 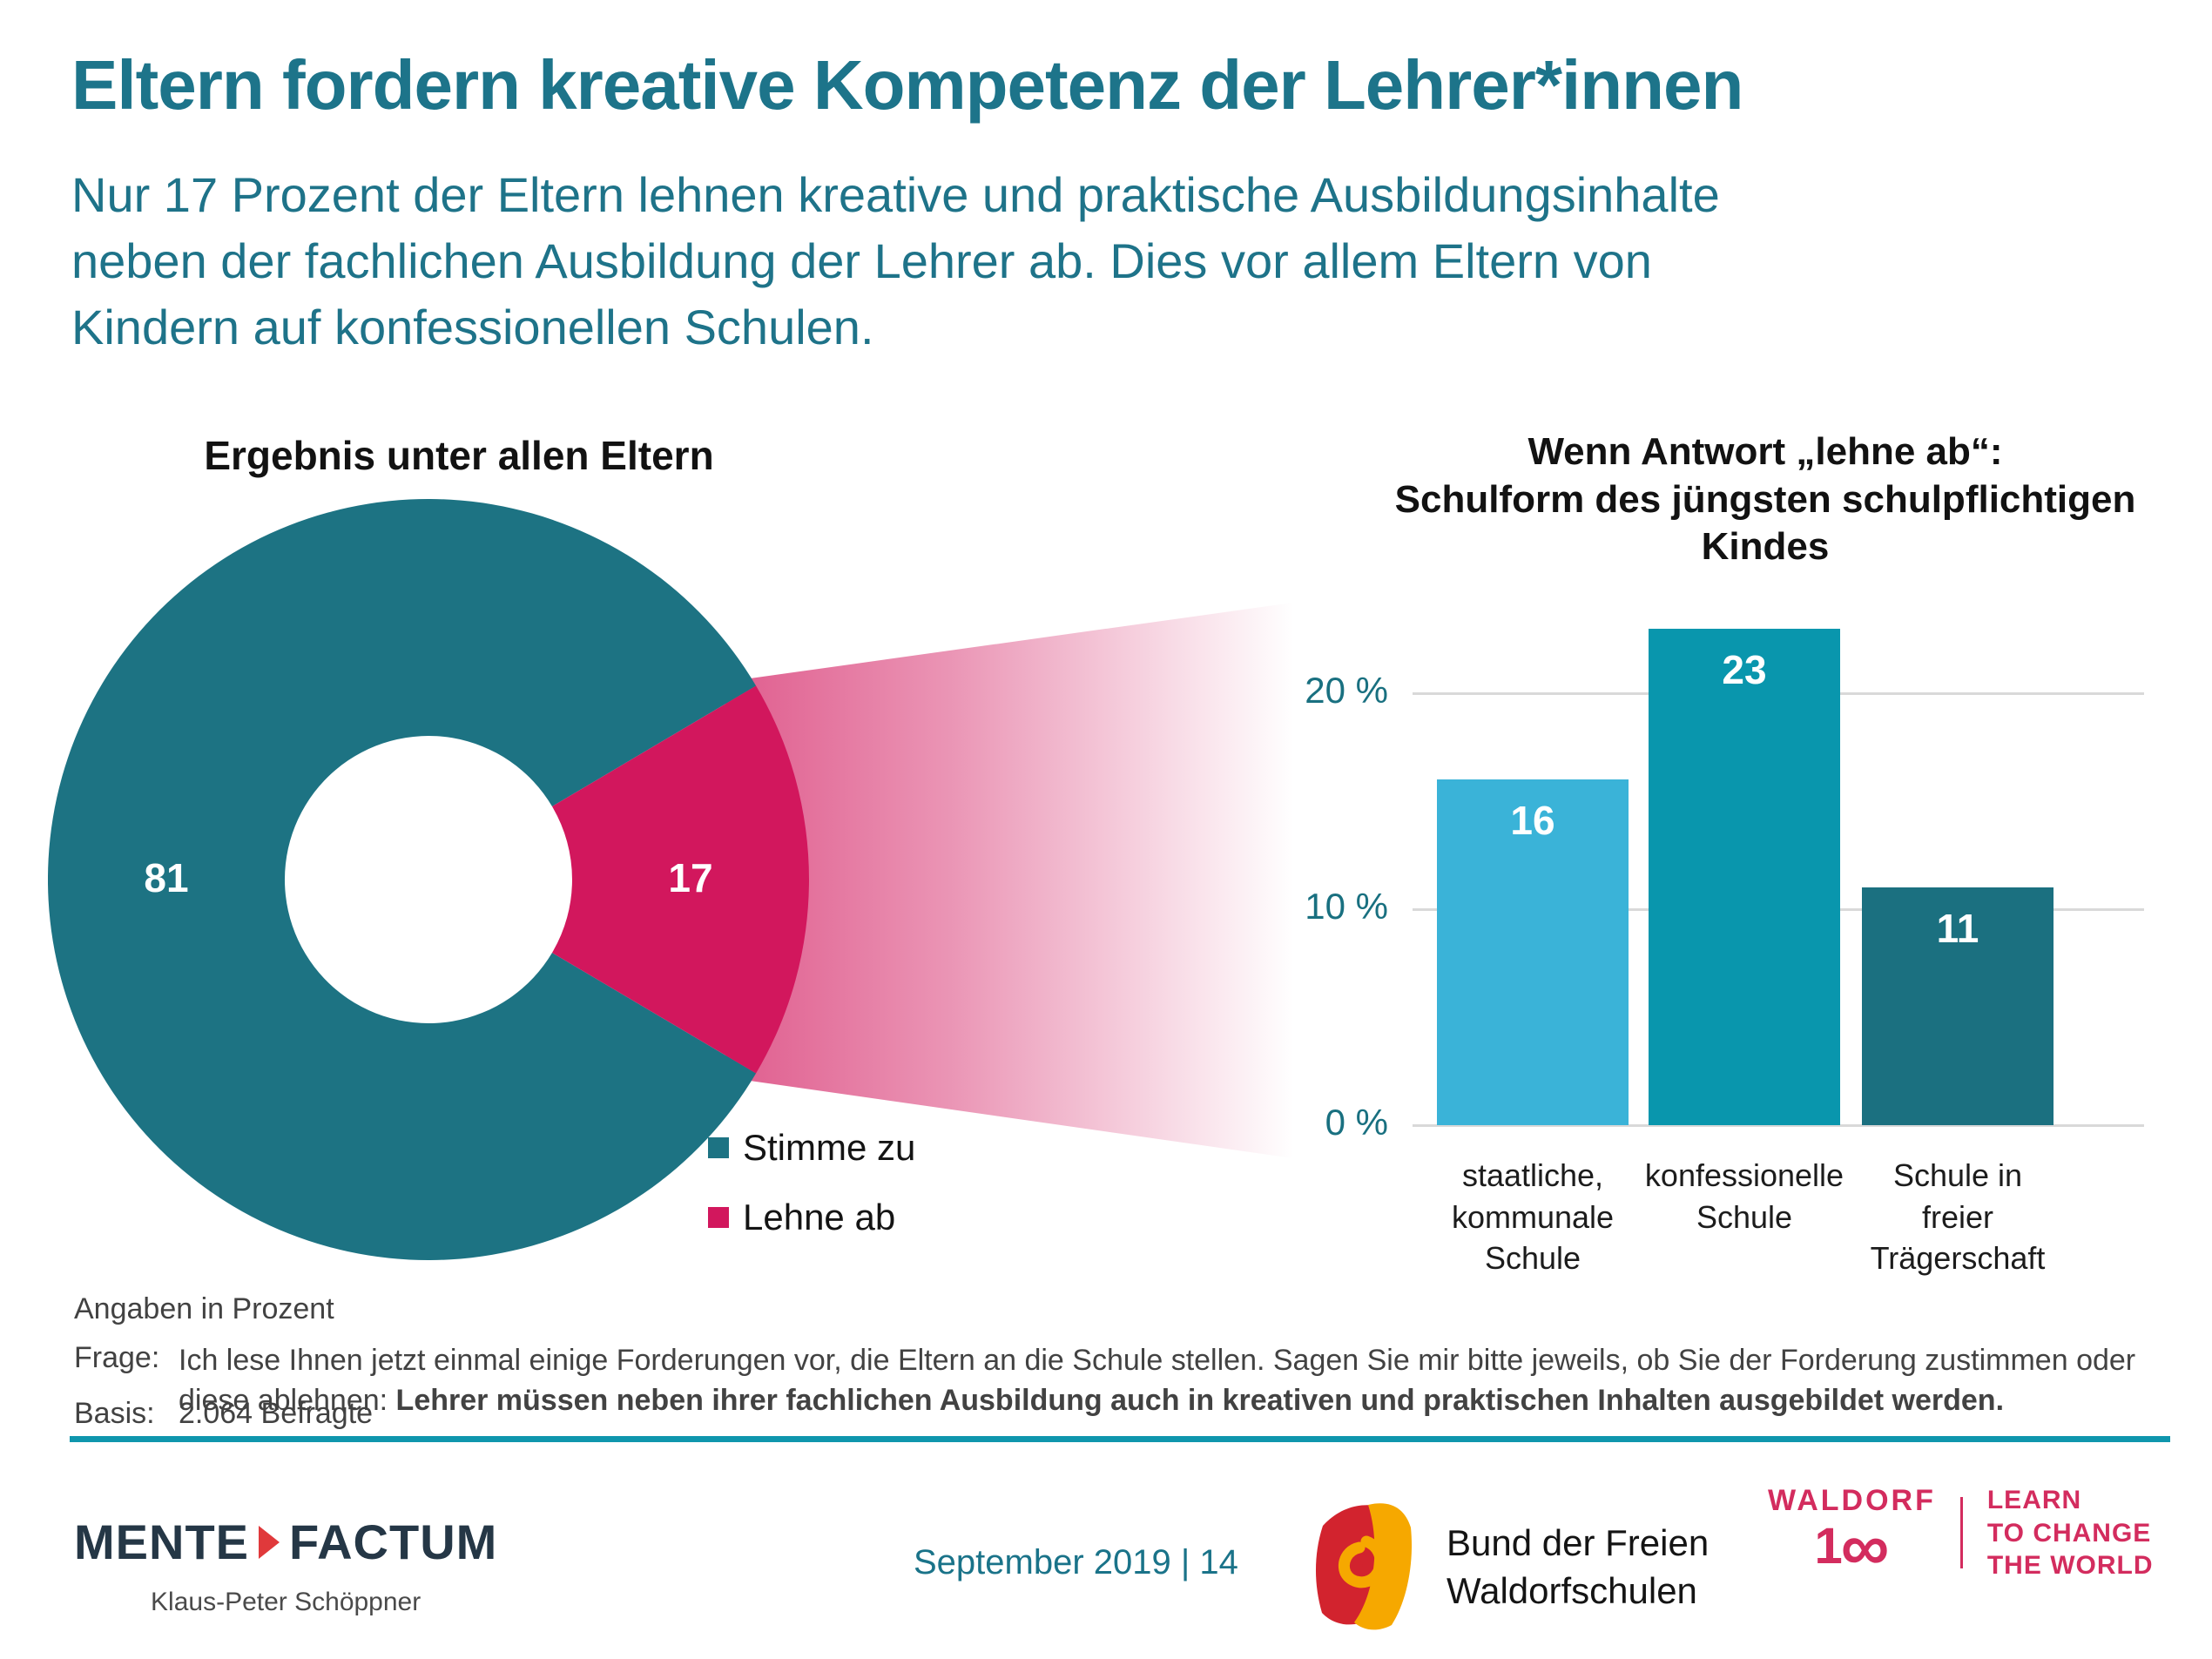 I want to click on waldorf-number-100: 1 ∞, so click(x=1852, y=1547).